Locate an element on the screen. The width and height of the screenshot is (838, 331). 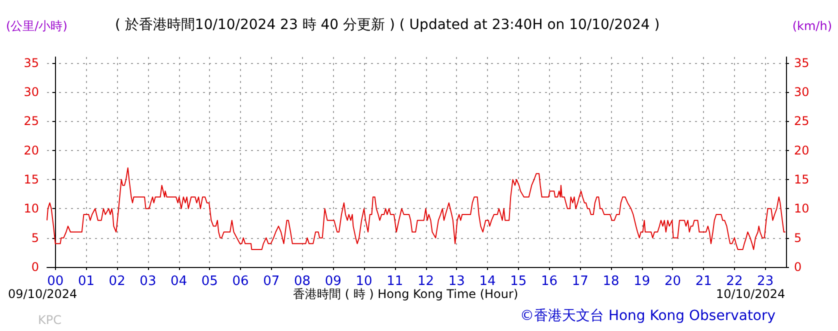
x-tick-label: 11 is located at coordinates (395, 281).